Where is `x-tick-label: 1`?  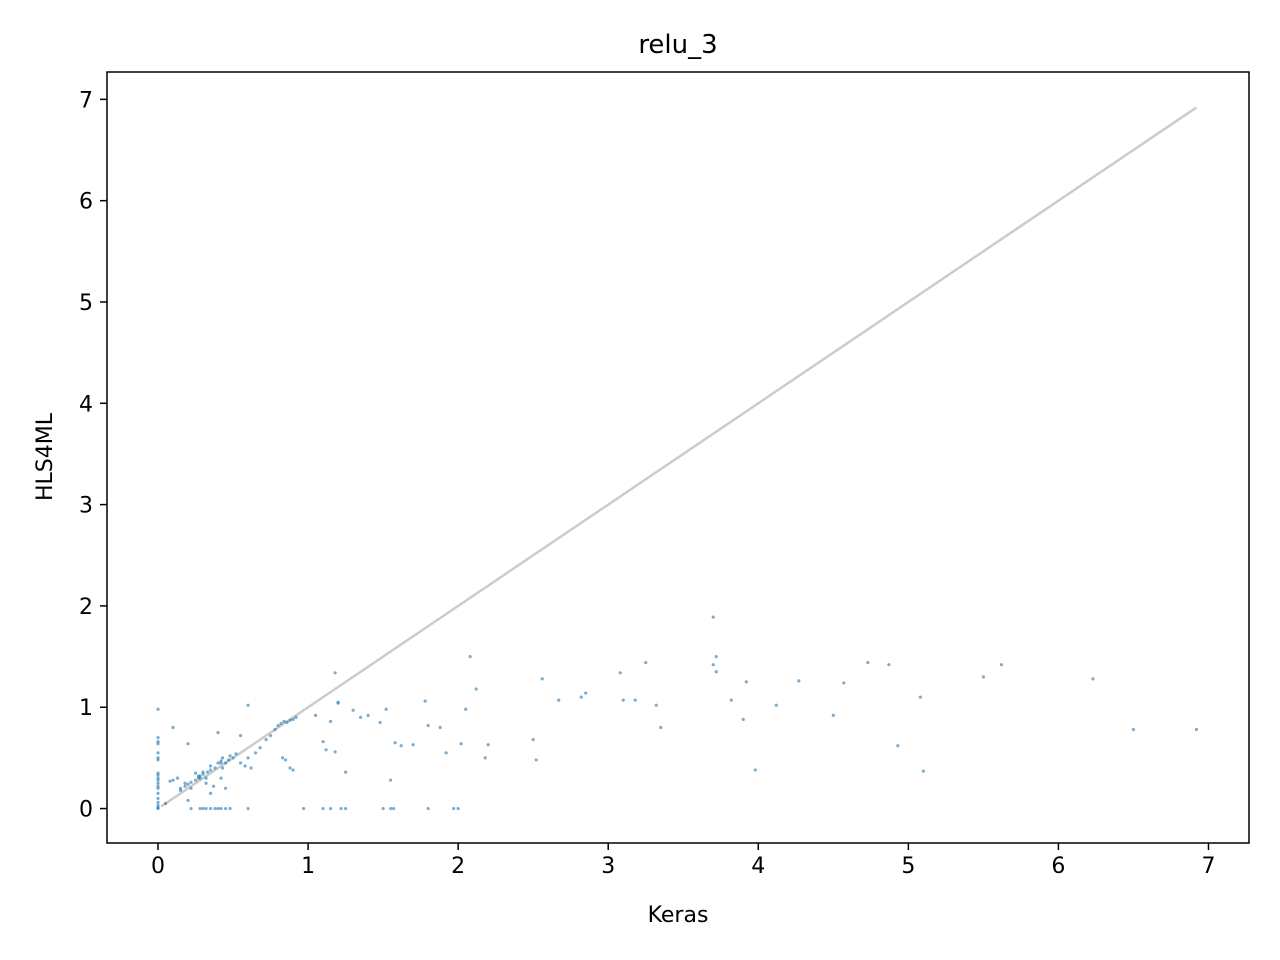
x-tick-label: 1 is located at coordinates (308, 866).